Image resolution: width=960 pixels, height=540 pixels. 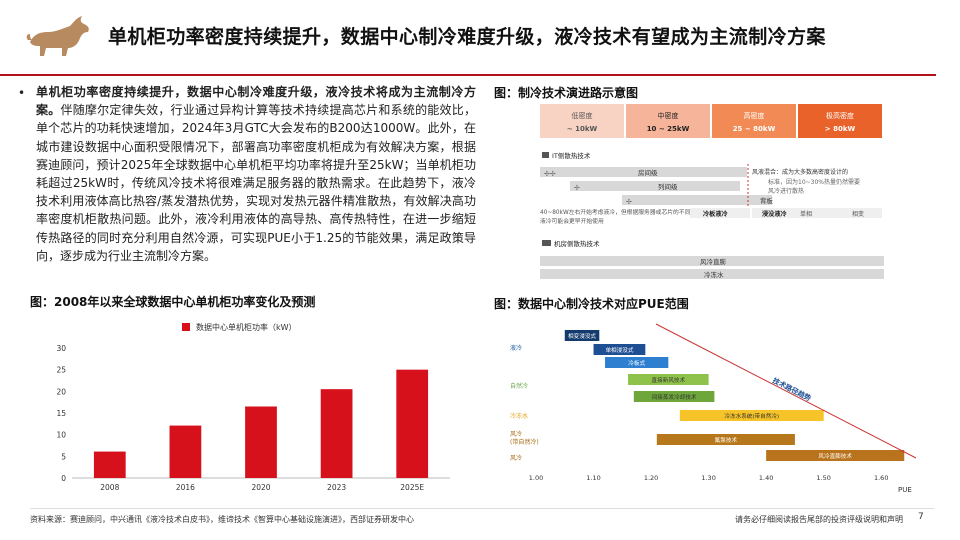 I want to click on page-title: 单机柜功率密度持续提升，数据中心制冷难度升级，液冷技术有望成为主流制冷方案, so click(x=467, y=37).